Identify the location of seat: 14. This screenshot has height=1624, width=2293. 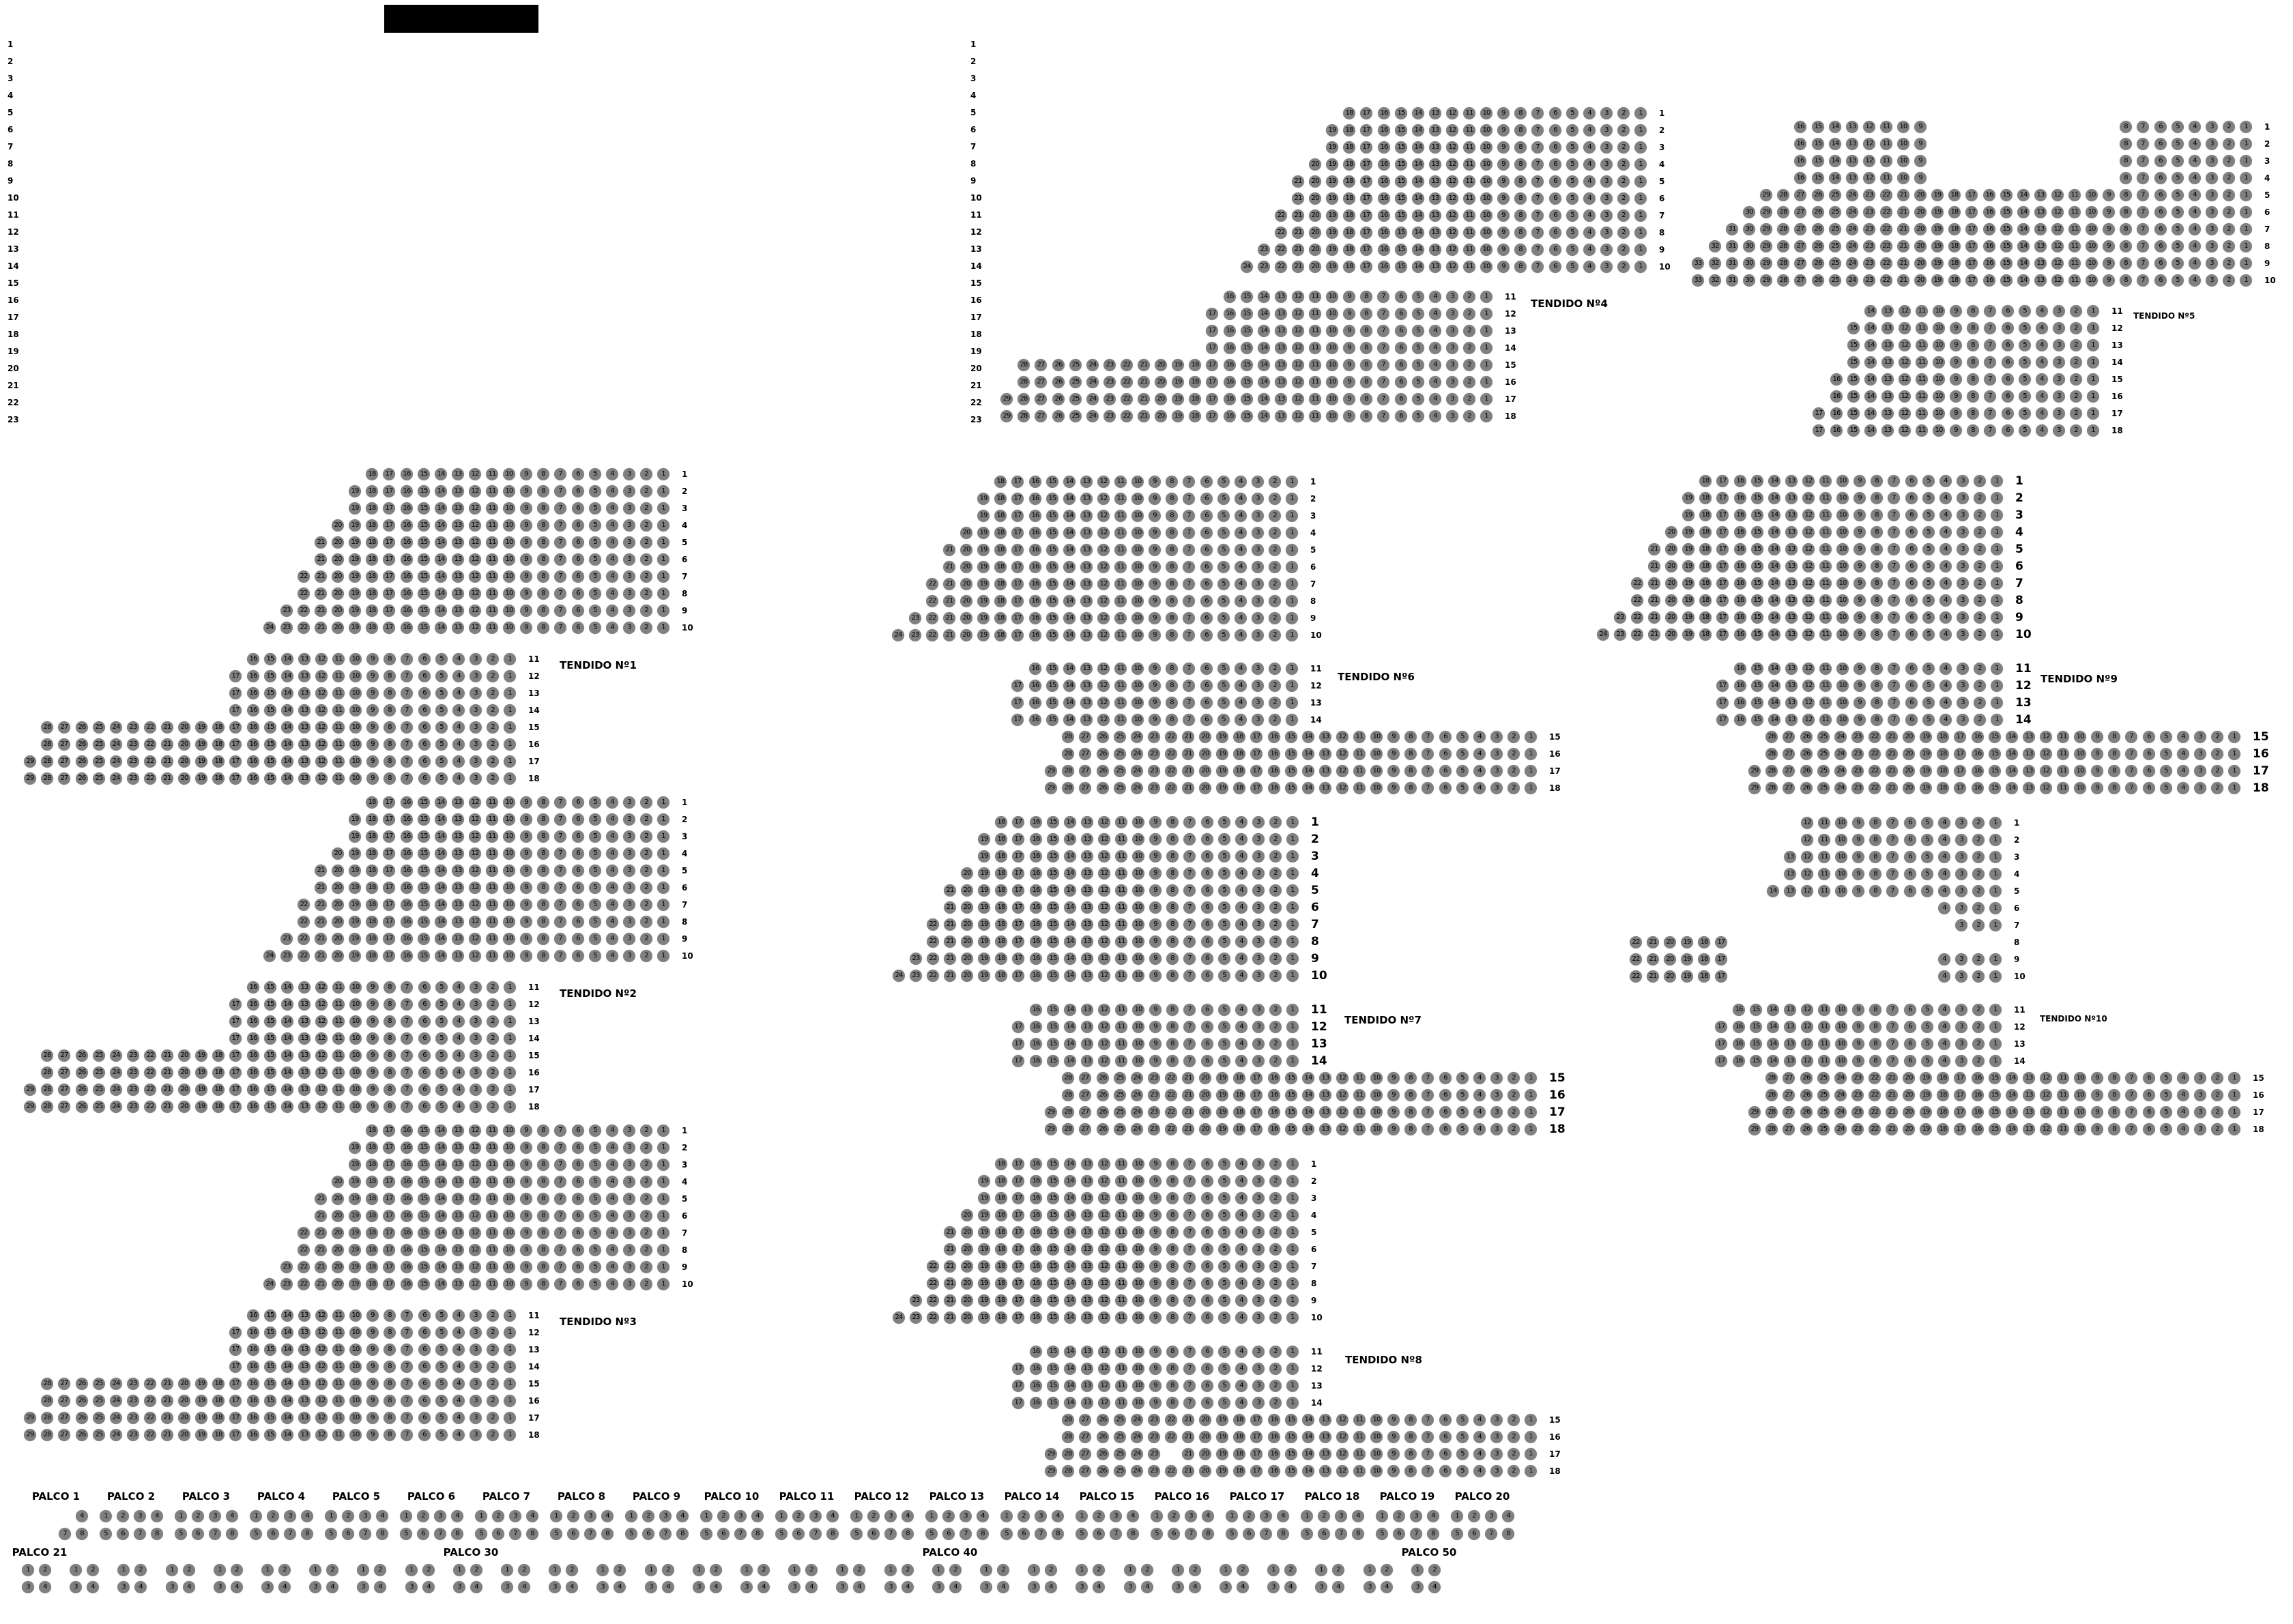
(1069, 720).